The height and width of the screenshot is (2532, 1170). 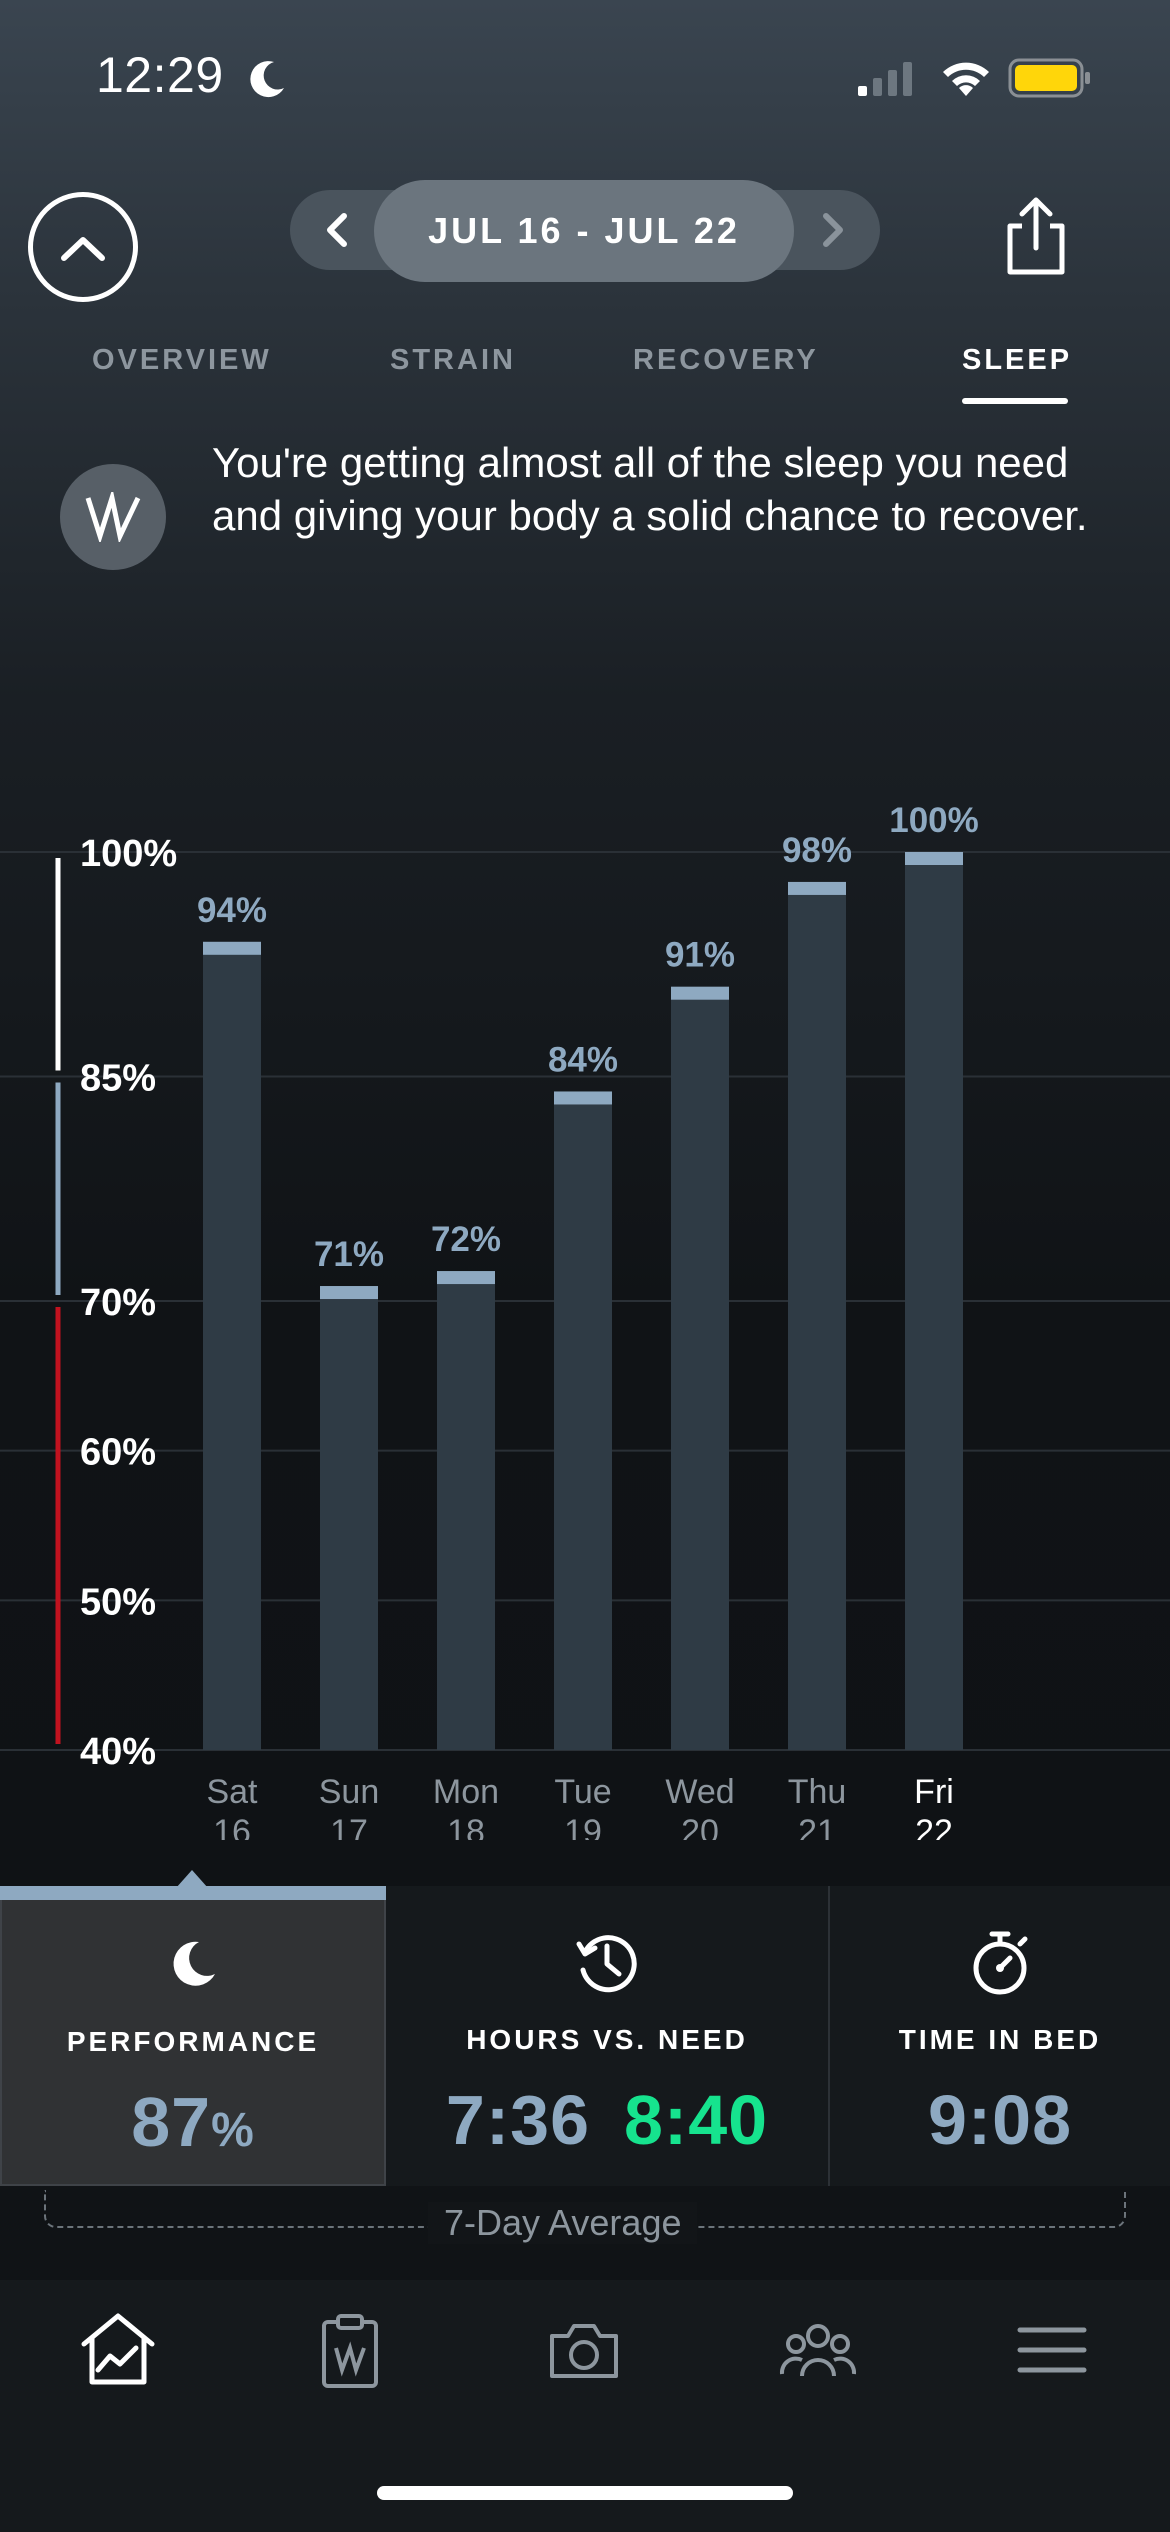 What do you see at coordinates (1000, 2120) in the screenshot?
I see `time-in-bed-value: 9:08` at bounding box center [1000, 2120].